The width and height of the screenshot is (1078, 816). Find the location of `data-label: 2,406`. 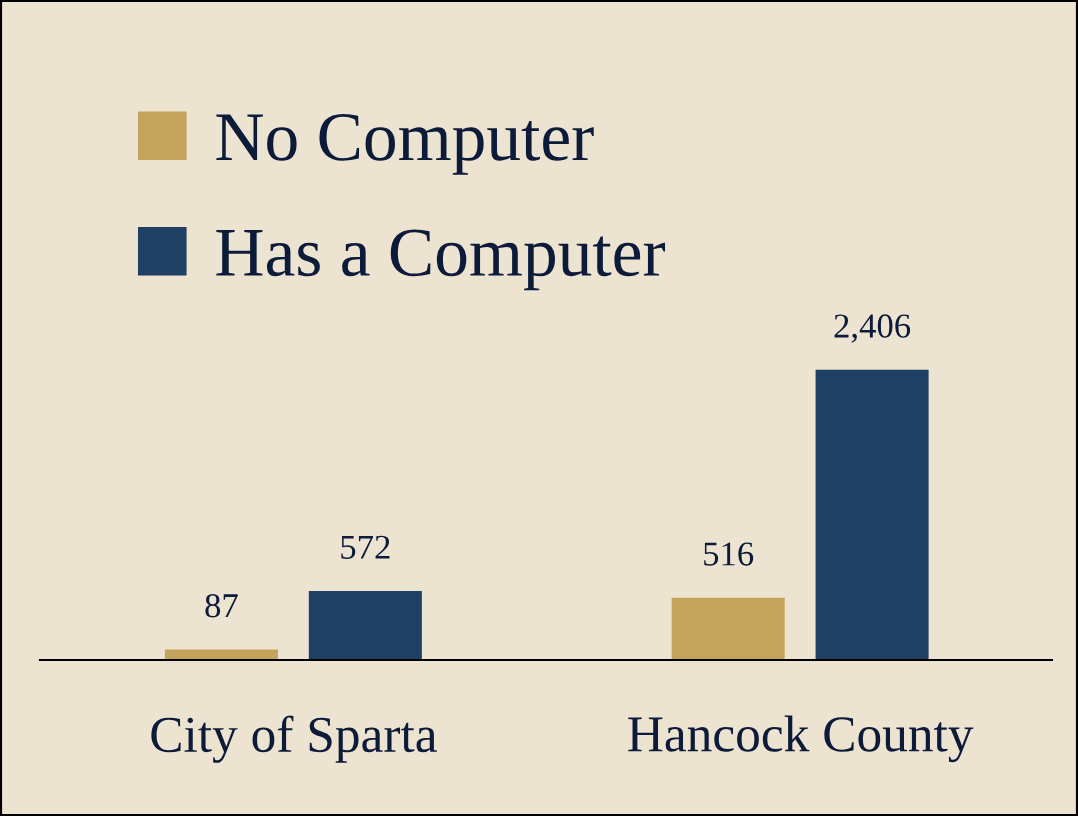

data-label: 2,406 is located at coordinates (872, 328).